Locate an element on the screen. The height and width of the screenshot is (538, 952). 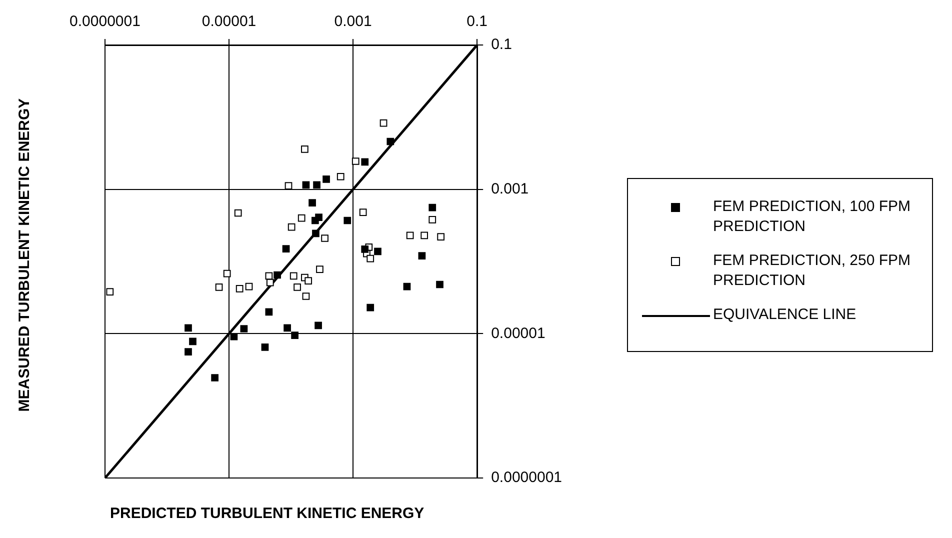
x-axis-title: PREDICTED TURBULENT KINETIC ENERGY is located at coordinates (267, 513).